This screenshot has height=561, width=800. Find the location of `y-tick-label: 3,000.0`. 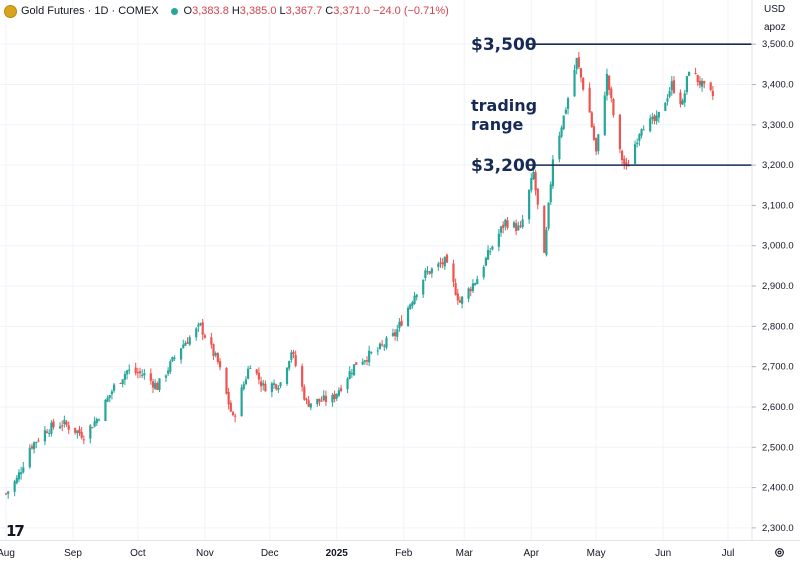

y-tick-label: 3,000.0 is located at coordinates (778, 246).